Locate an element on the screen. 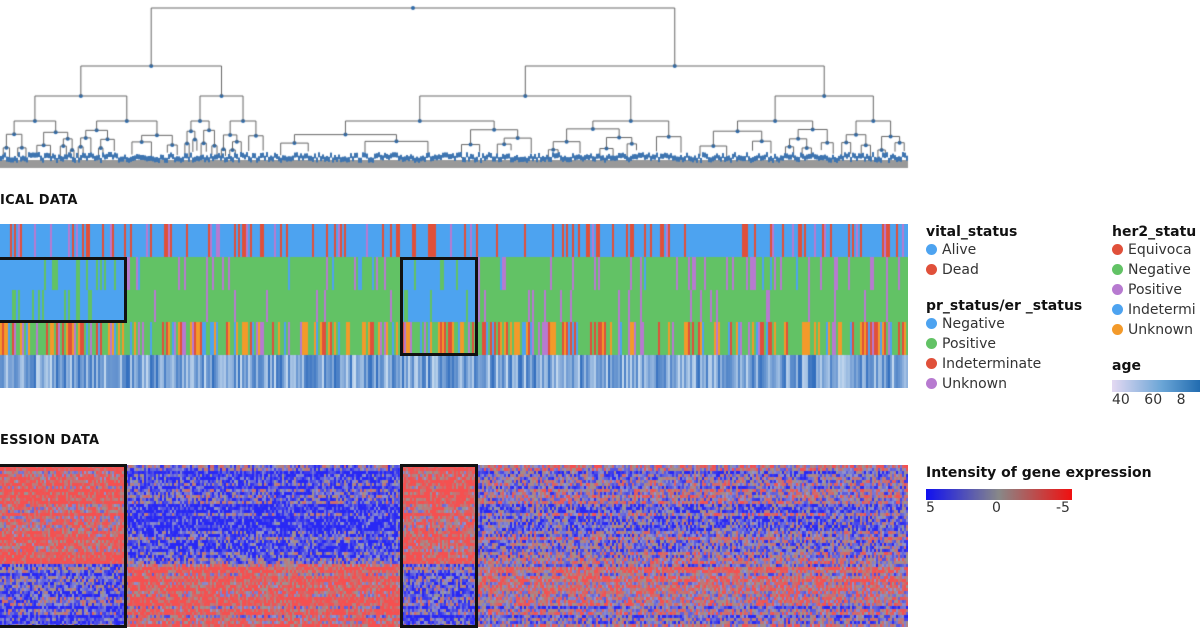 The height and width of the screenshot is (630, 1200). cluster-highlight-1-clinical is located at coordinates (63, 290).